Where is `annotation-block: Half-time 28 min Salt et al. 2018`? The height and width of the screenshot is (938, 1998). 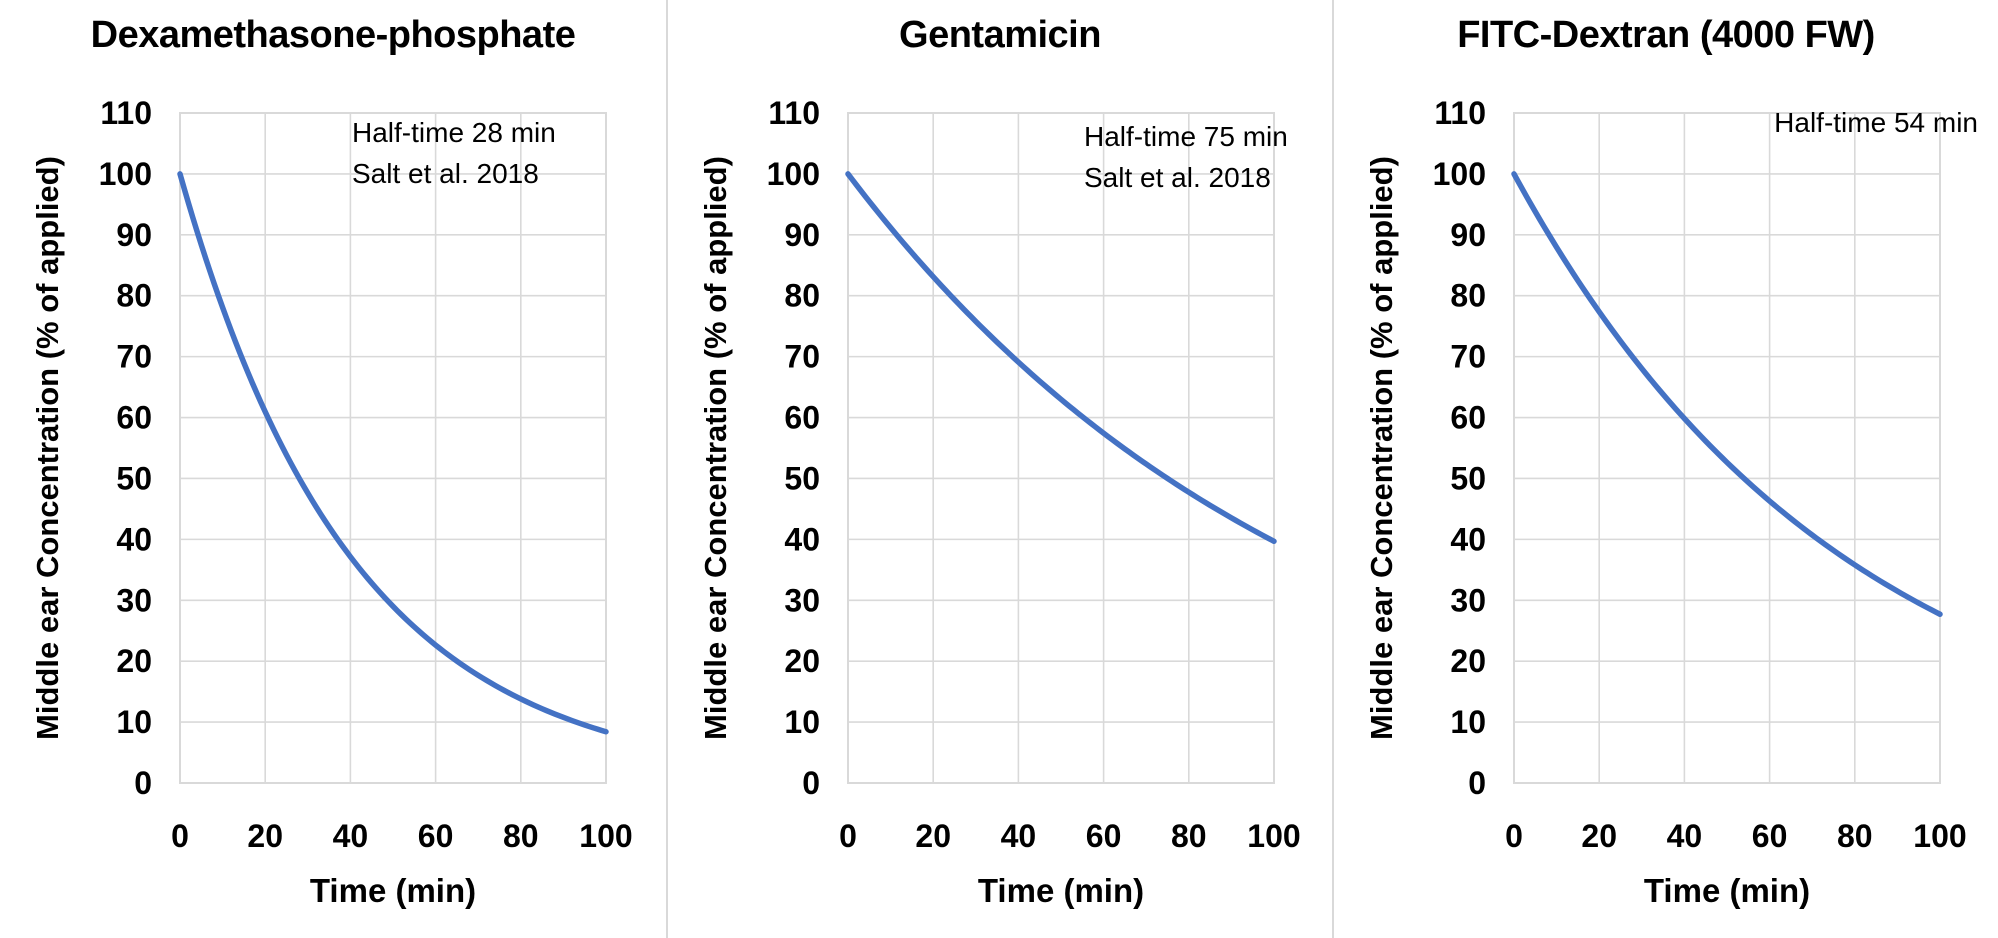 annotation-block: Half-time 28 min Salt et al. 2018 is located at coordinates (454, 153).